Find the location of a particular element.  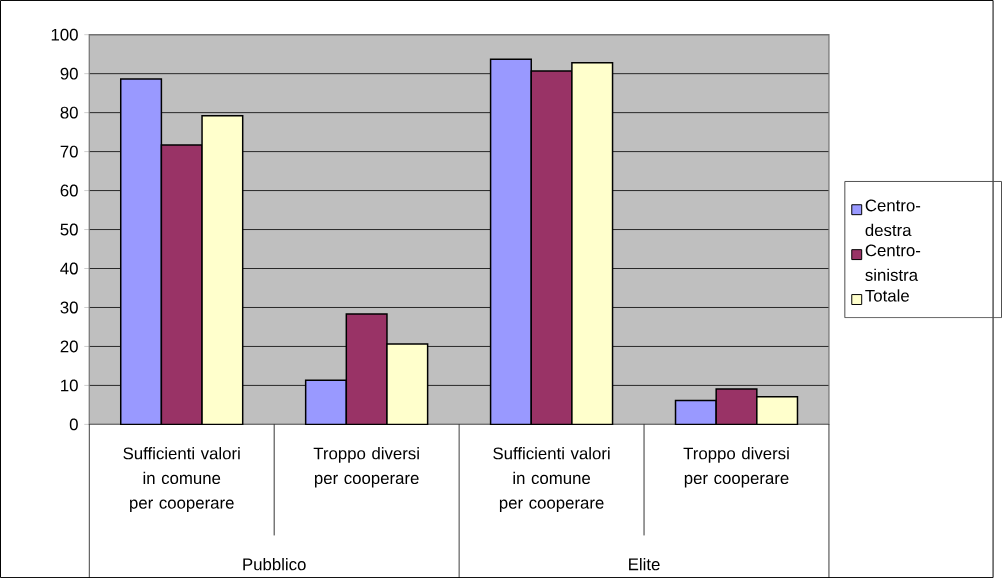

text: Elite is located at coordinates (644, 564).